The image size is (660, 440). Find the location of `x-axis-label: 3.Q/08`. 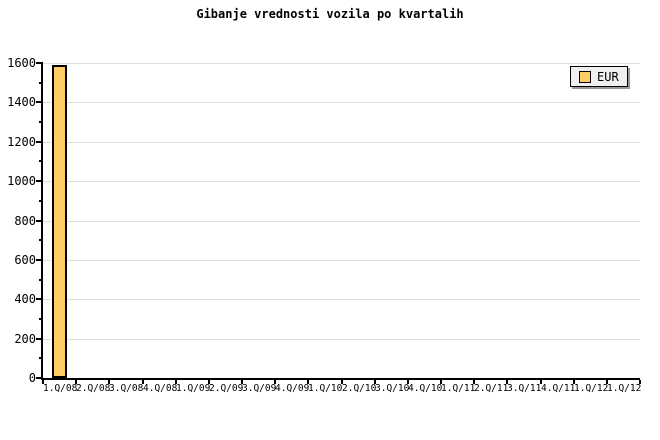

x-axis-label: 3.Q/08 is located at coordinates (126, 388).